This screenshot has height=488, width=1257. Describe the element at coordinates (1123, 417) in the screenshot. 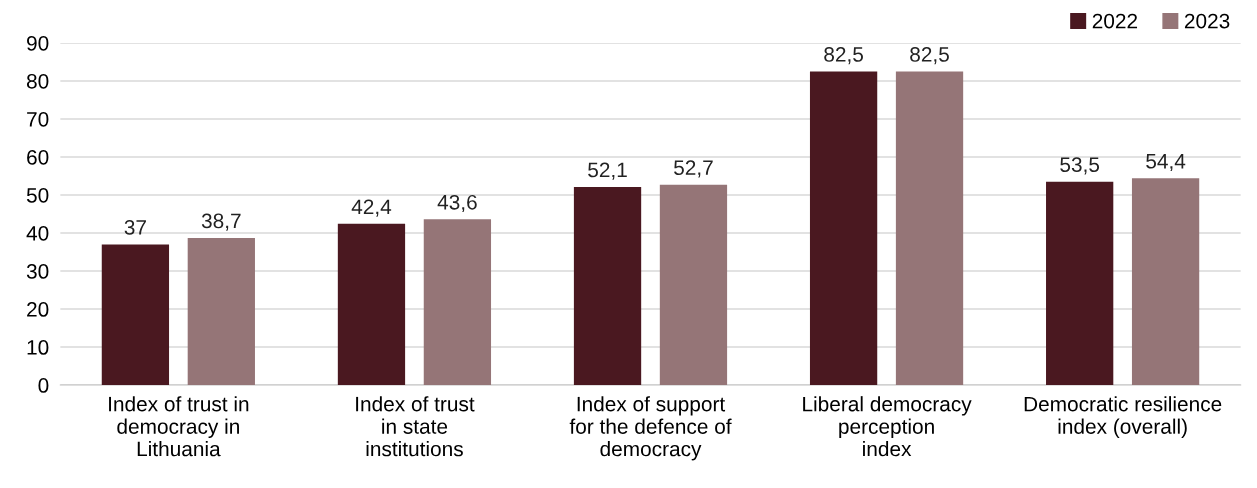

I see `x-tick-label: Democratic resilience index (overall)` at that location.